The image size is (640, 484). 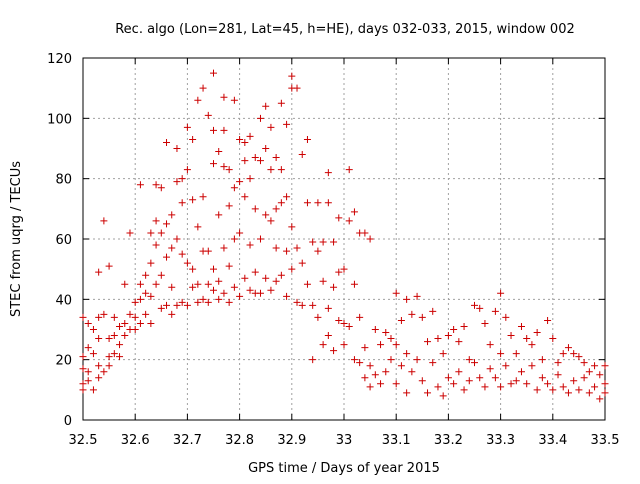 I want to click on x-tick-label: 33.3, so click(x=500, y=440).